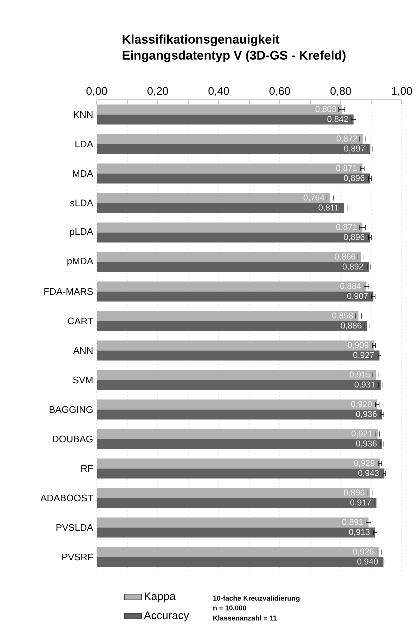 This screenshot has height=634, width=419. I want to click on y-tick-label: KNN, so click(83, 114).